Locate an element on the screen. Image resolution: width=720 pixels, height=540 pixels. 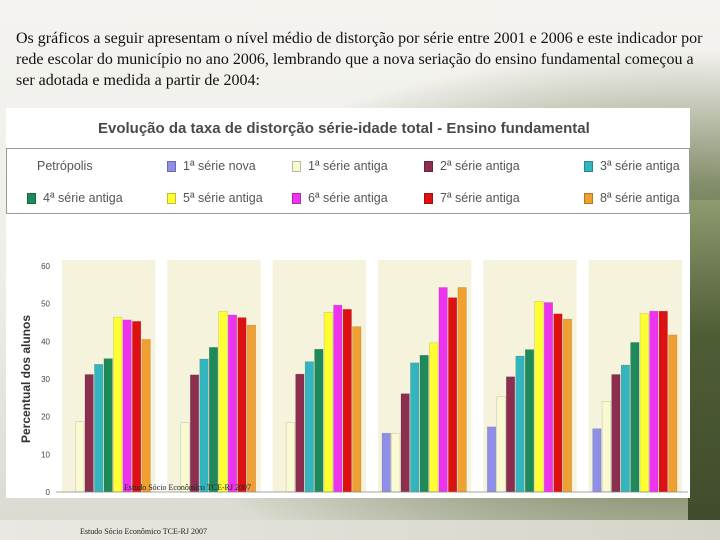
y-tick-label: 40 is located at coordinates (45, 341).